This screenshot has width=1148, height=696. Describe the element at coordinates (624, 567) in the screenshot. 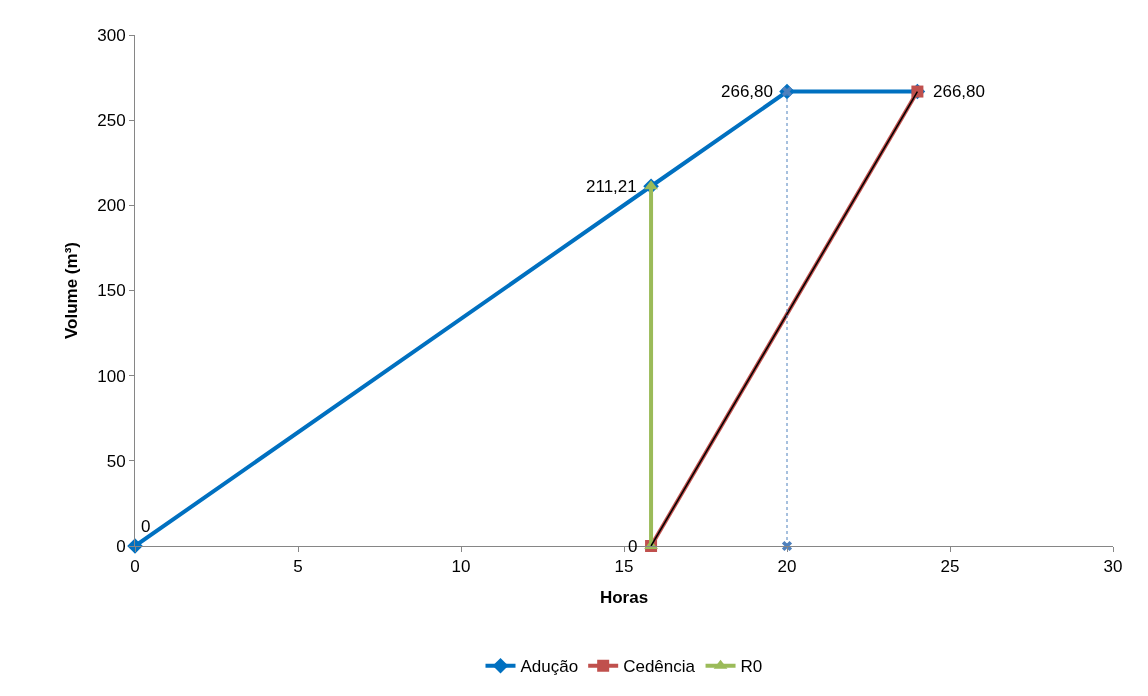

I see `x-tick-label: 15` at that location.